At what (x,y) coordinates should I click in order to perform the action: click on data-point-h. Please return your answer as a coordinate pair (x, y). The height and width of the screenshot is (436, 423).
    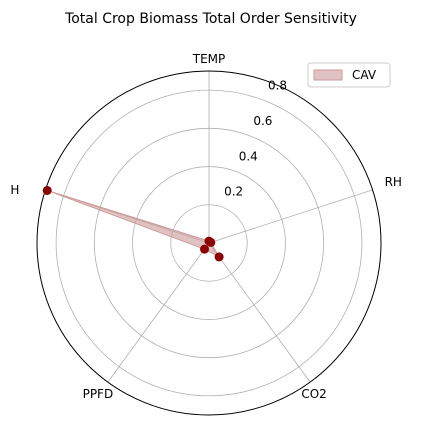
    Looking at the image, I should click on (47, 190).